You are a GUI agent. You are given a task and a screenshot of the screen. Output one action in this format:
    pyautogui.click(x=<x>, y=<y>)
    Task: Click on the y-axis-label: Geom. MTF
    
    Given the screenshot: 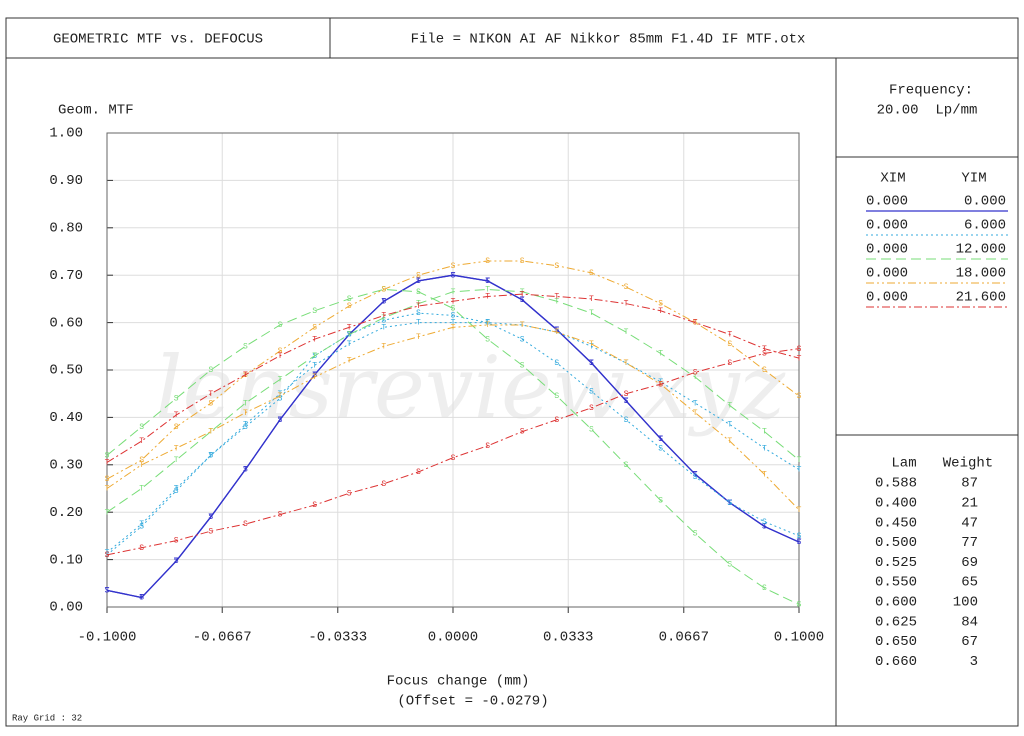 What is the action you would take?
    pyautogui.click(x=96, y=111)
    